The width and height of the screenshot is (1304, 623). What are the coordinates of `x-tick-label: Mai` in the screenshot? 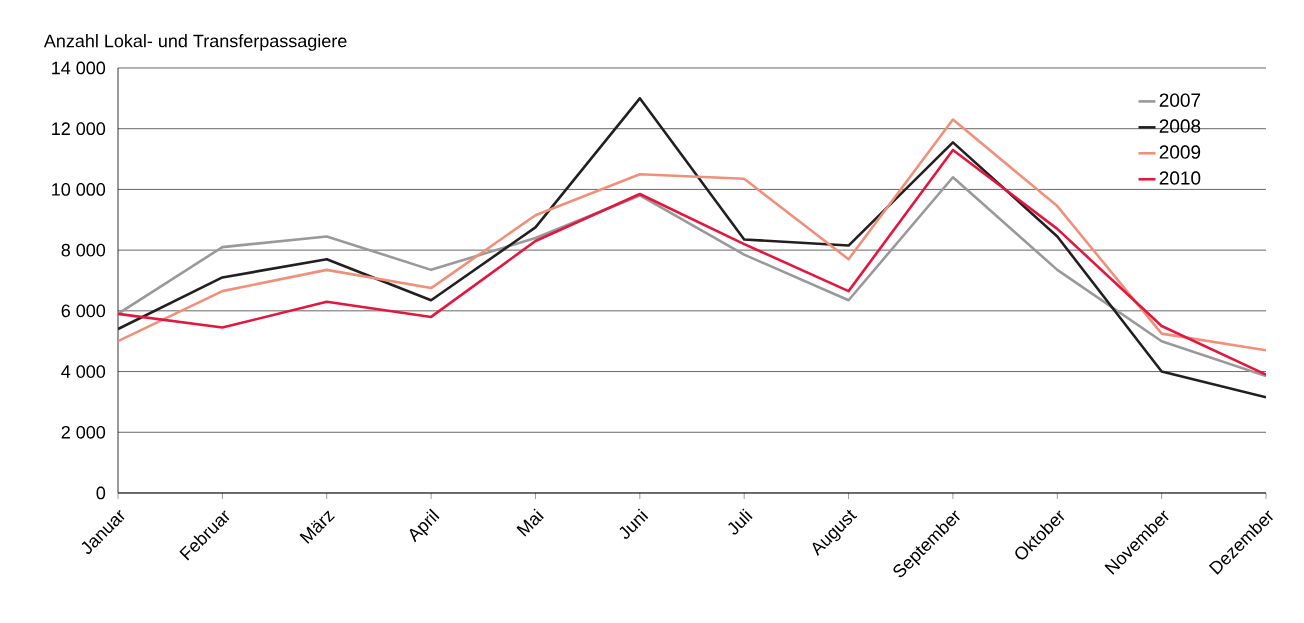 It's located at (530, 522).